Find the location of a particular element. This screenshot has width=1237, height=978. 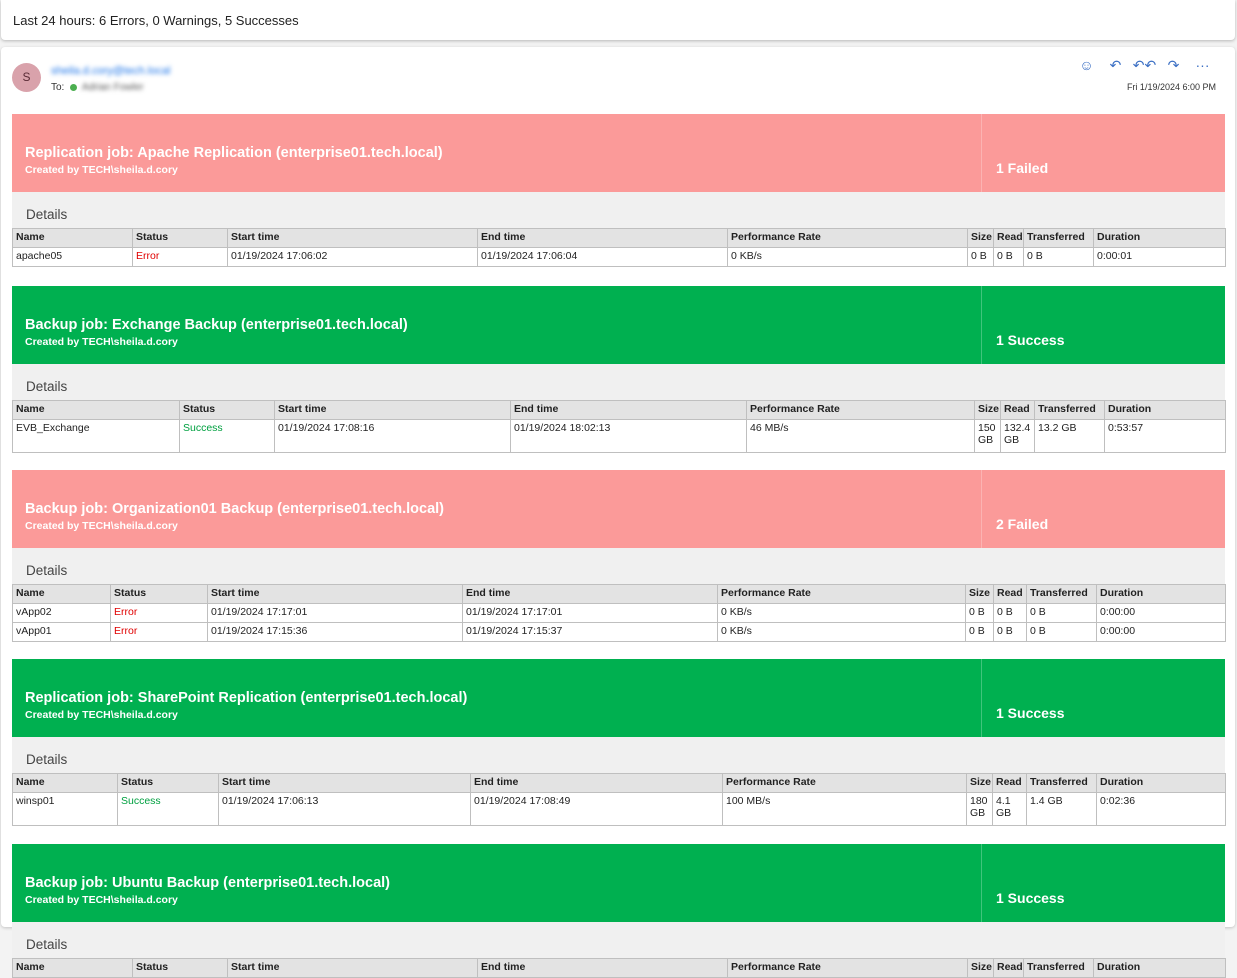

cell-rate: 0 KB/s is located at coordinates (841, 613).